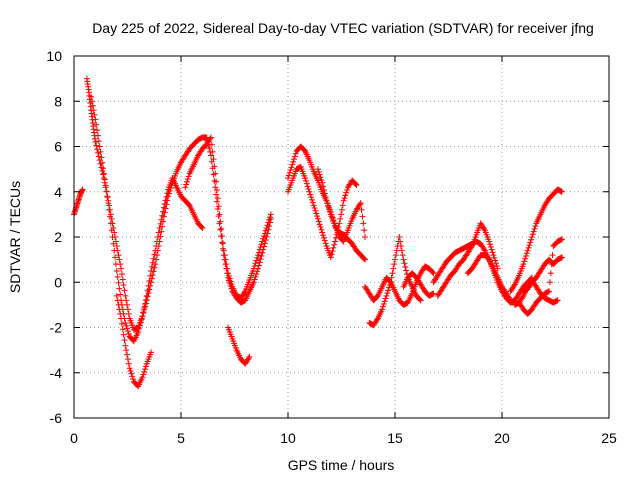 The width and height of the screenshot is (640, 480). Describe the element at coordinates (502, 438) in the screenshot. I see `x-tick-label: 20` at that location.